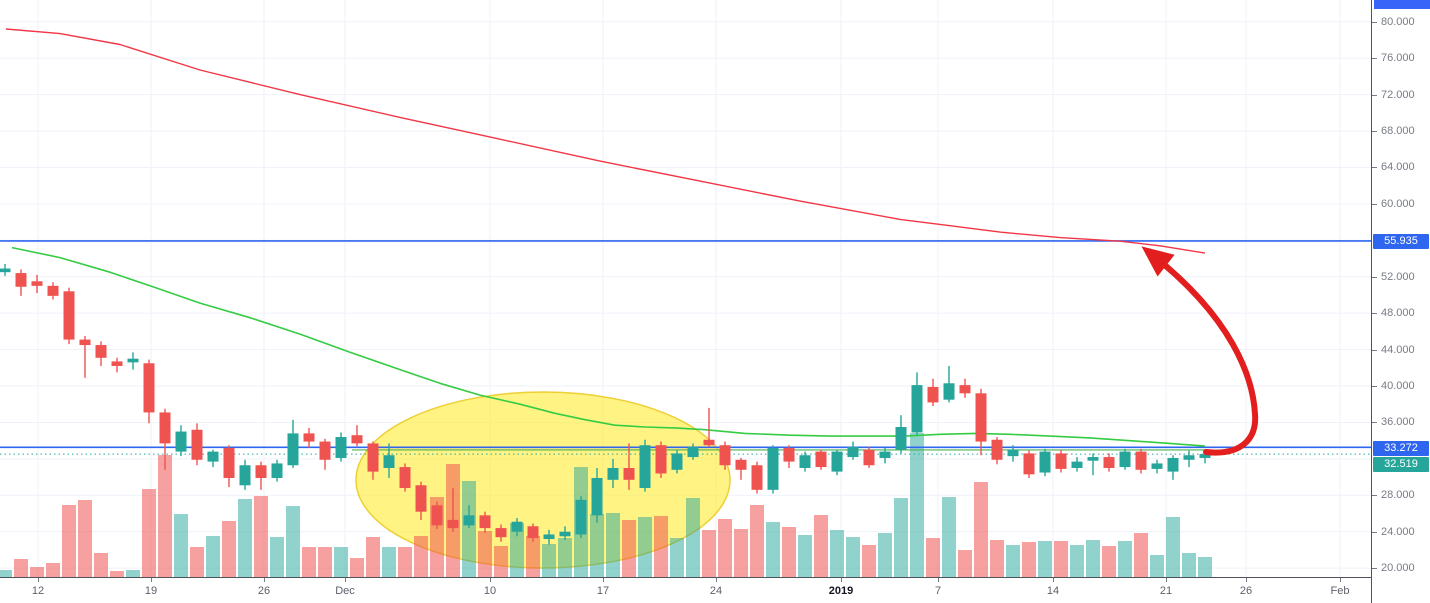  I want to click on x-tick-label: Dec, so click(345, 591).